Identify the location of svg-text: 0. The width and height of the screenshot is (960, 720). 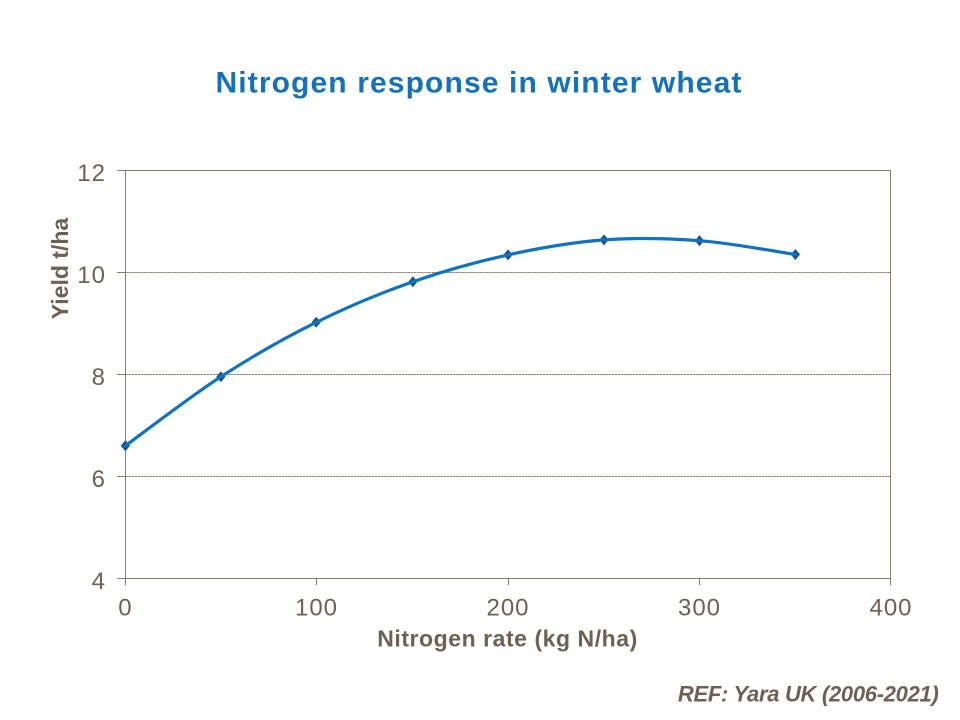
(125, 607).